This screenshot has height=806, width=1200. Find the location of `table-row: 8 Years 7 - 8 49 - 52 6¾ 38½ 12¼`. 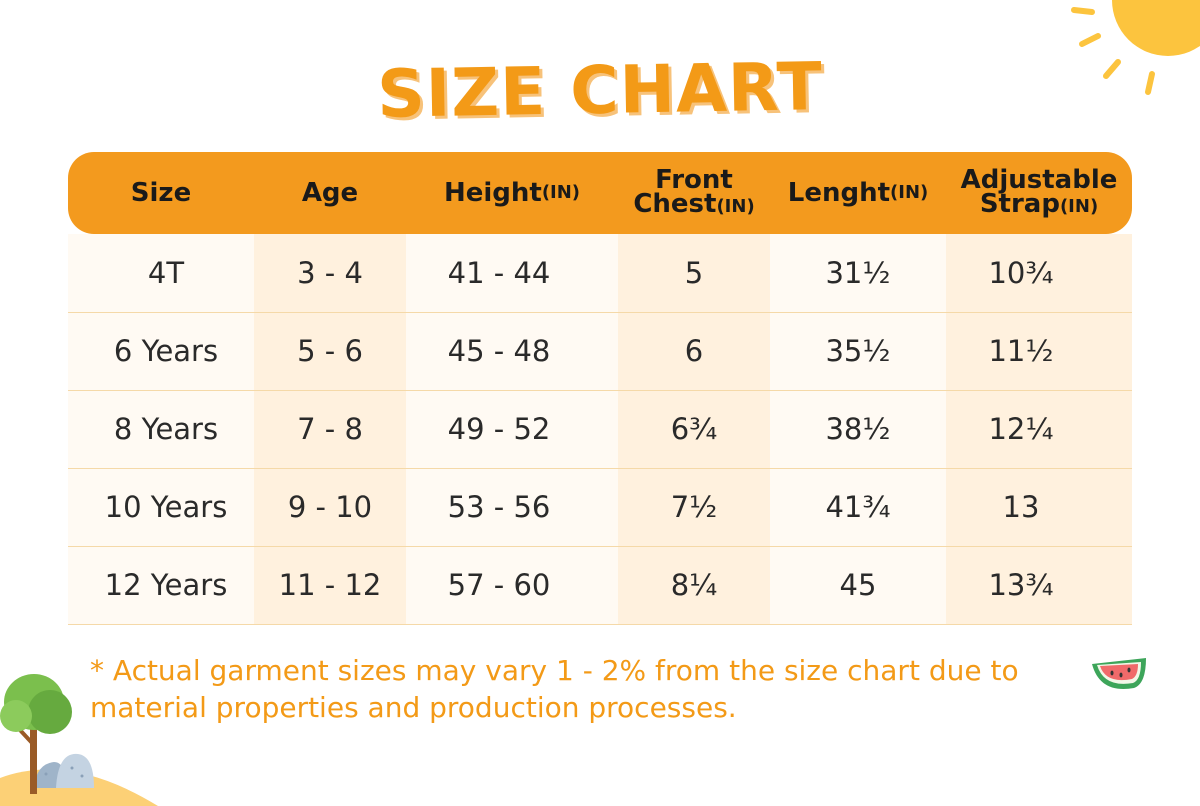

table-row: 8 Years 7 - 8 49 - 52 6¾ 38½ 12¼ is located at coordinates (600, 429).